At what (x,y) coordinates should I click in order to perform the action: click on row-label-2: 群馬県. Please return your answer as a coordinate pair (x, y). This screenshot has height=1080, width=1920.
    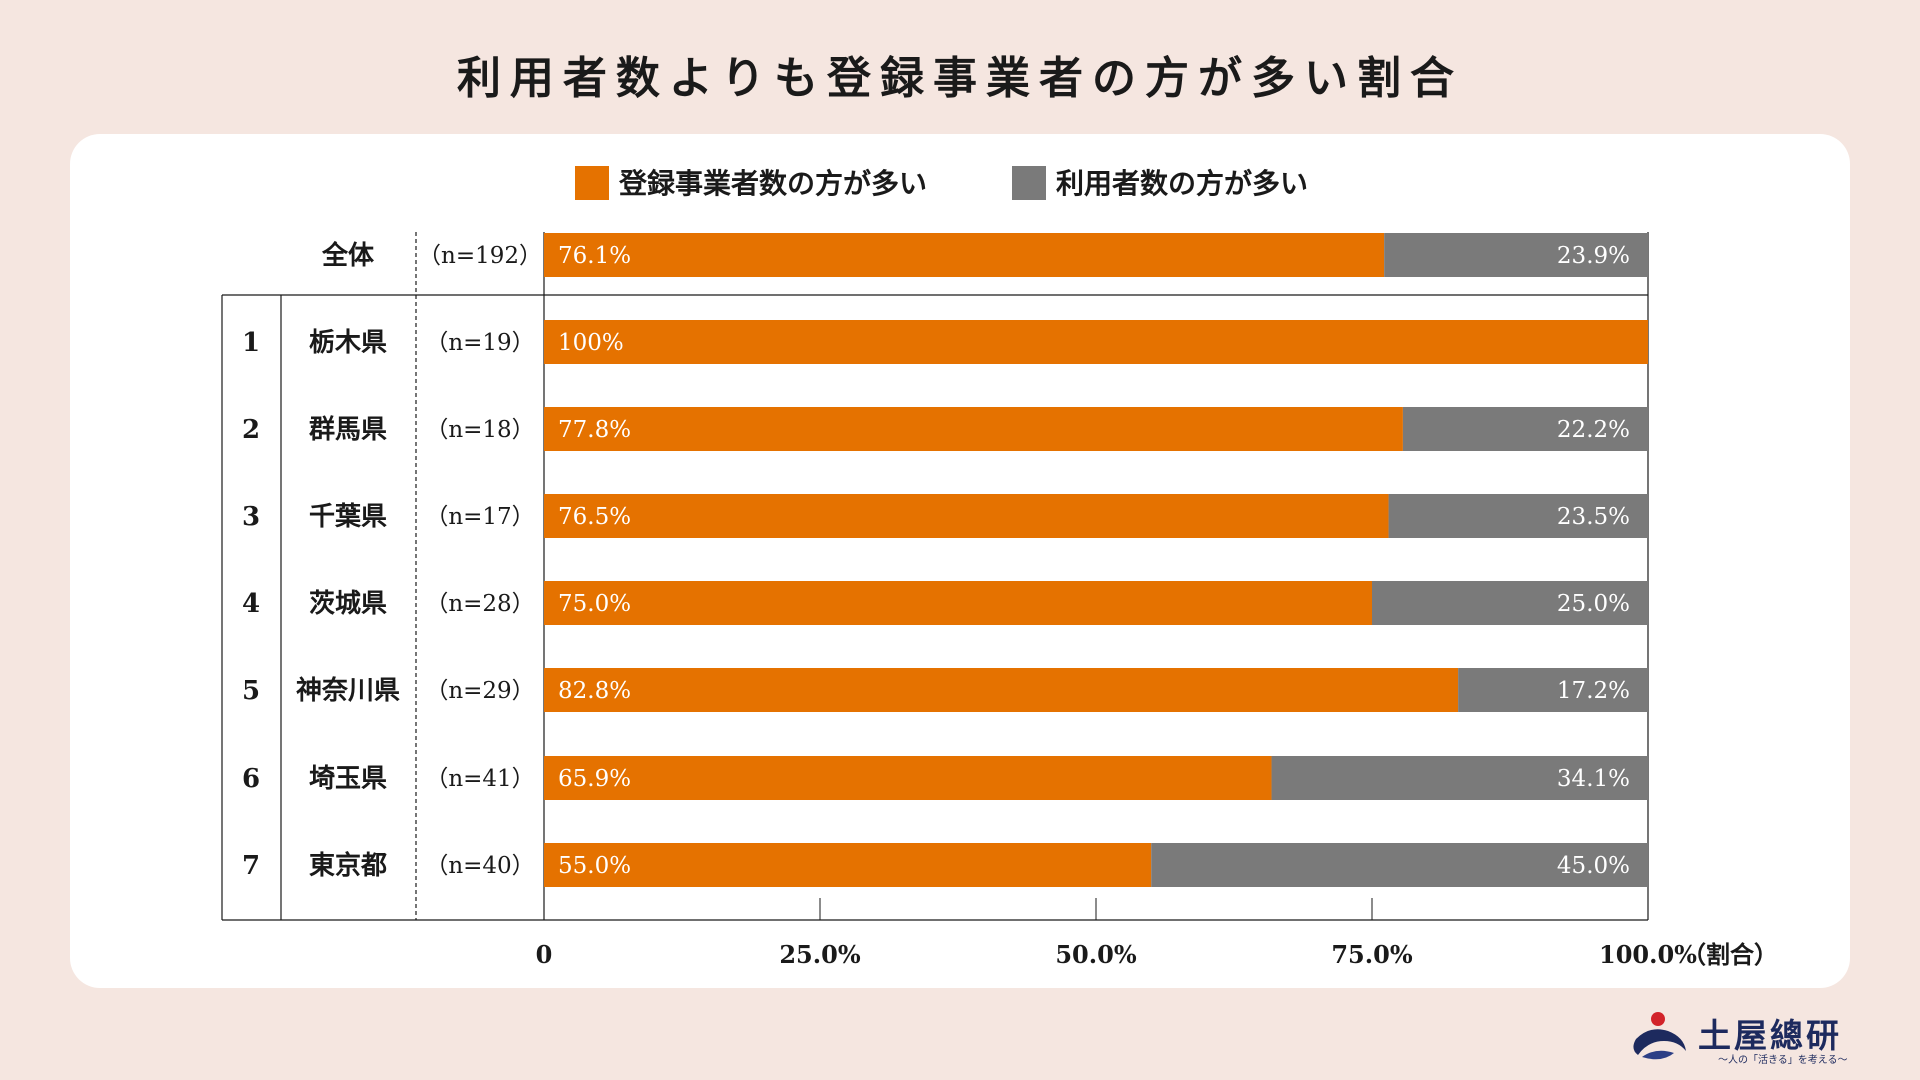
    Looking at the image, I should click on (347, 430).